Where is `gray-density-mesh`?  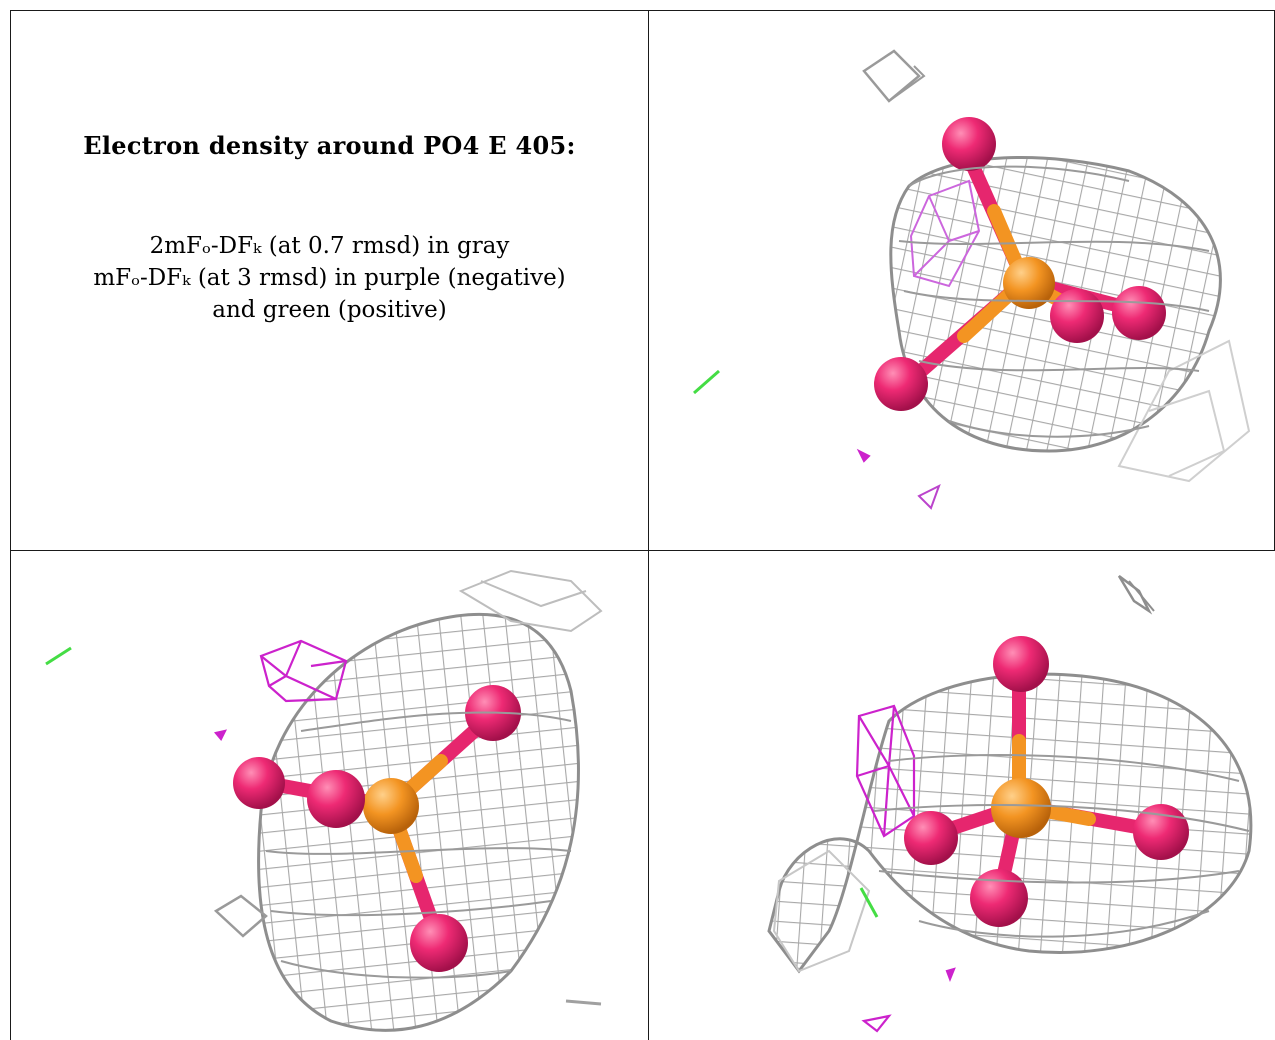
gray-density-mesh is located at coordinates (1056, 266).